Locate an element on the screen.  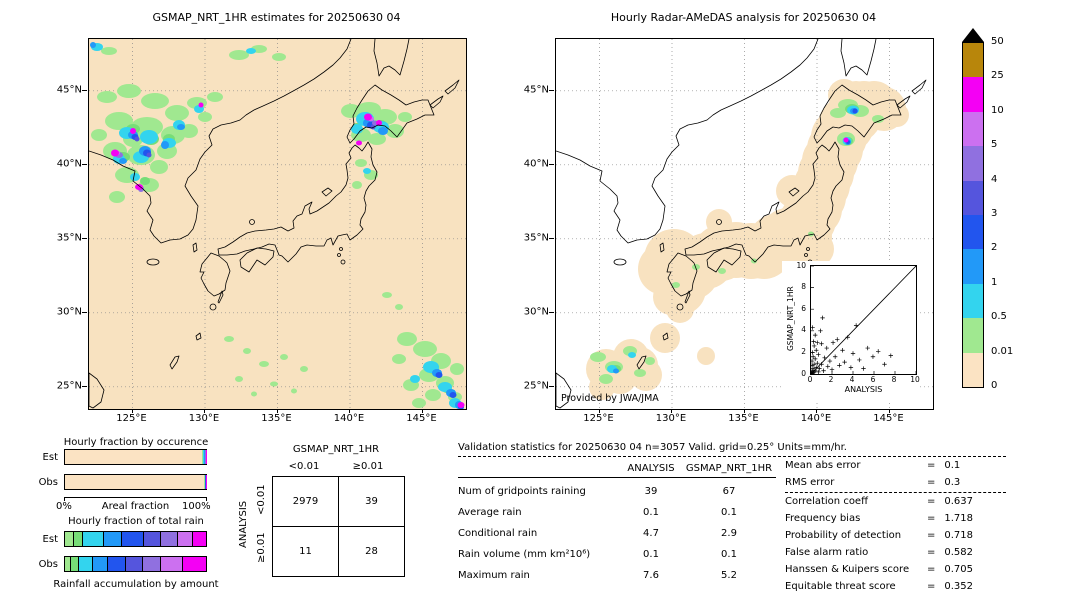
colorbar-tick-label: 4 is located at coordinates (994, 179).